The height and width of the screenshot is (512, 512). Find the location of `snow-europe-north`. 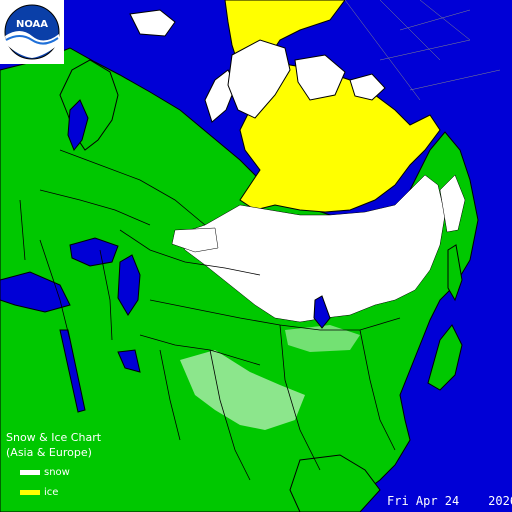

snow-europe-north is located at coordinates (195, 240).